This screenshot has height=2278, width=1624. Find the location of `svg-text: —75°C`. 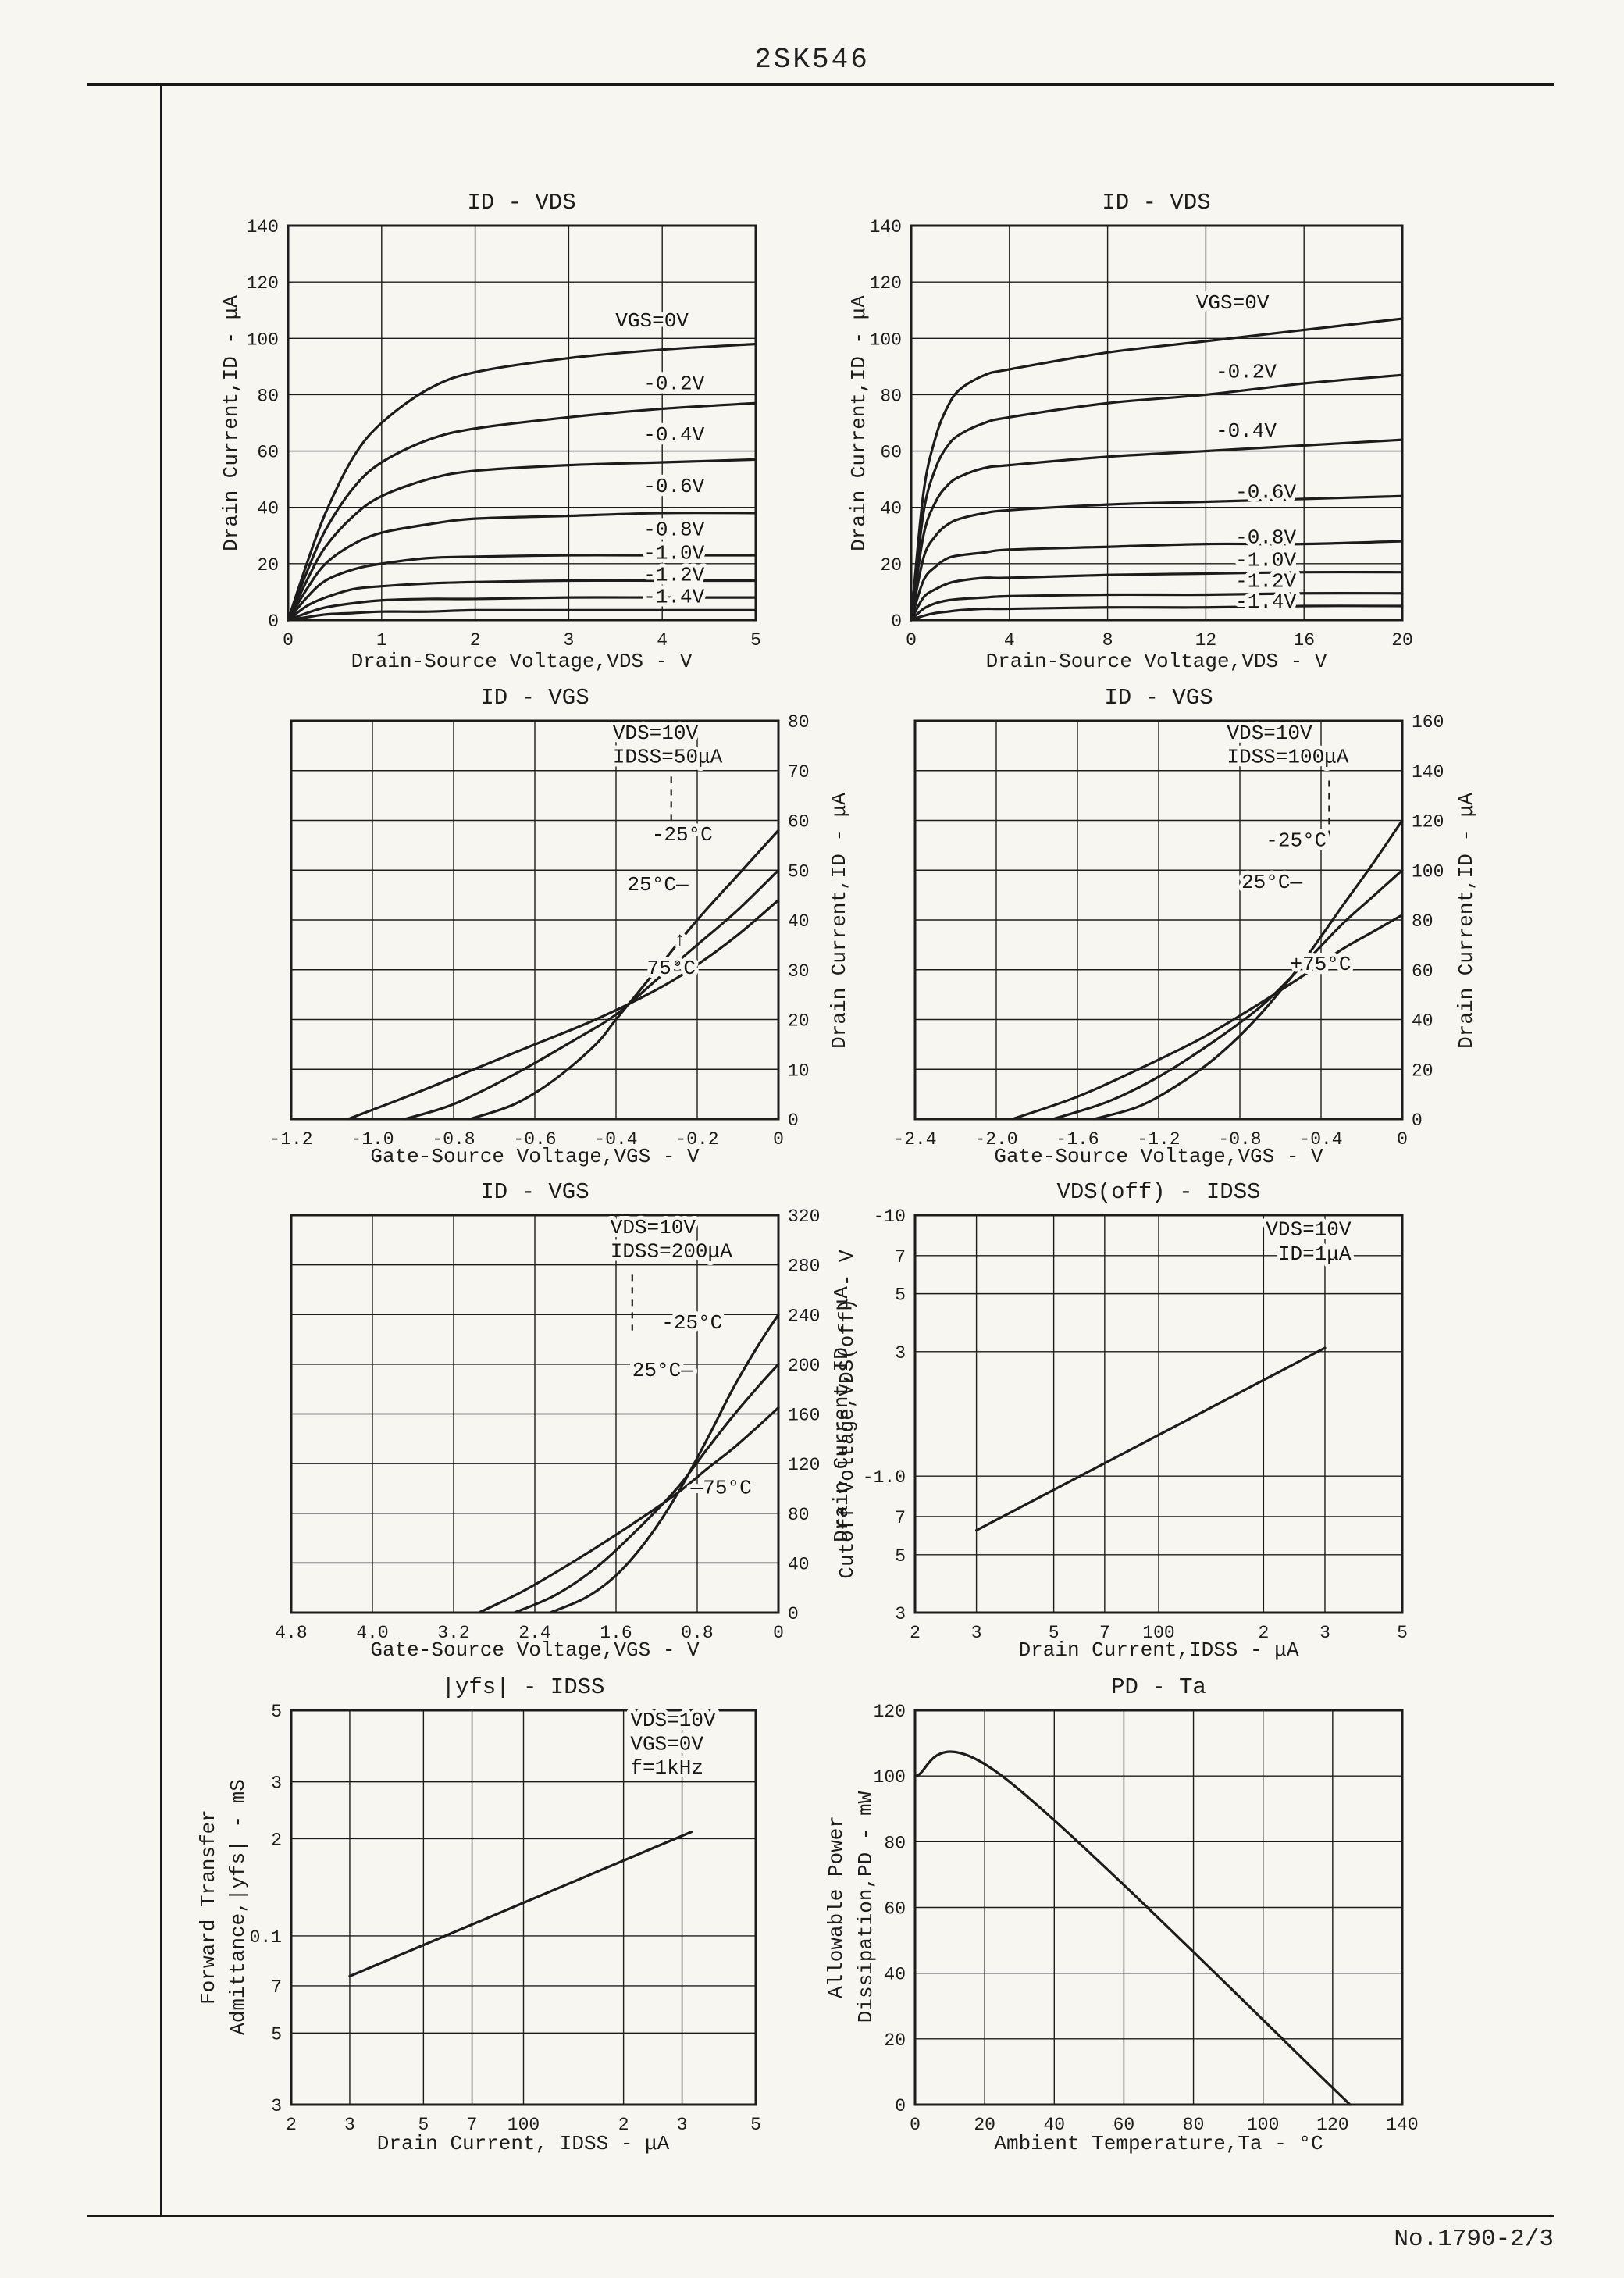

svg-text: —75°C is located at coordinates (721, 1487).